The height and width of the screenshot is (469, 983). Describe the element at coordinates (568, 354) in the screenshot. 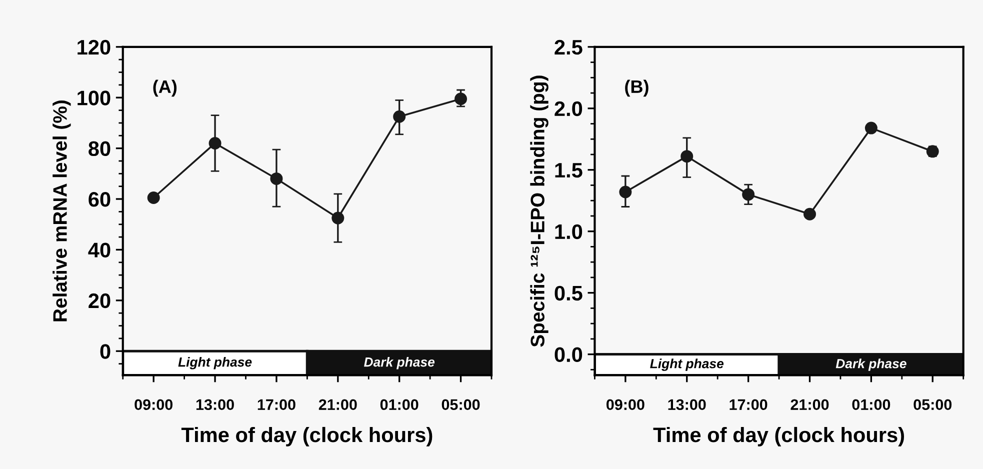

I see `y-tick-label: 0.0` at that location.